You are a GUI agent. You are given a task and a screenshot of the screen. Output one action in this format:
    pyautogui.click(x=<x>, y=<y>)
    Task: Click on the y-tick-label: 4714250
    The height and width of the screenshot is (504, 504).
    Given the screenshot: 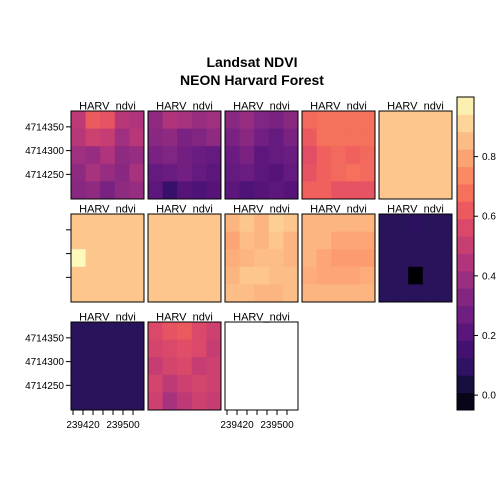 What is the action you would take?
    pyautogui.click(x=44, y=386)
    